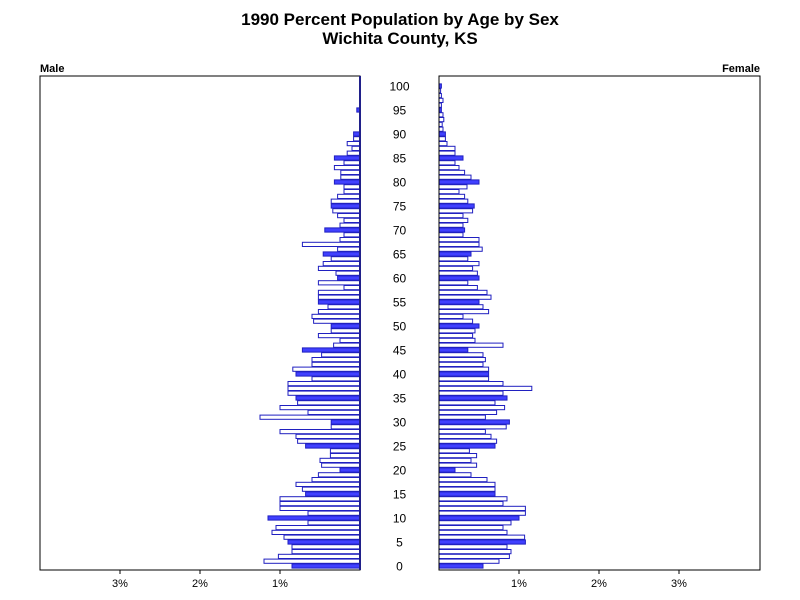 The image size is (800, 600). What do you see at coordinates (399, 580) in the screenshot?
I see `x-axis-ticks: 3% 2% 1% 1% 2% 3%` at bounding box center [399, 580].